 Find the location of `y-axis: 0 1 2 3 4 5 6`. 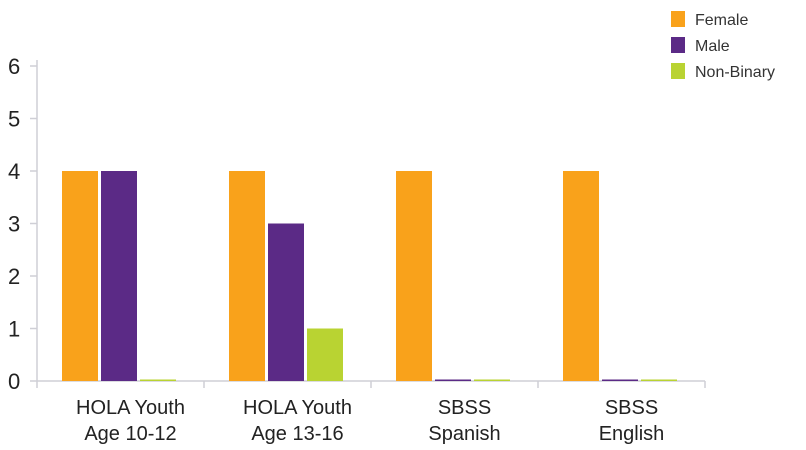

y-axis: 0 1 2 3 4 5 6 is located at coordinates (23, 224).